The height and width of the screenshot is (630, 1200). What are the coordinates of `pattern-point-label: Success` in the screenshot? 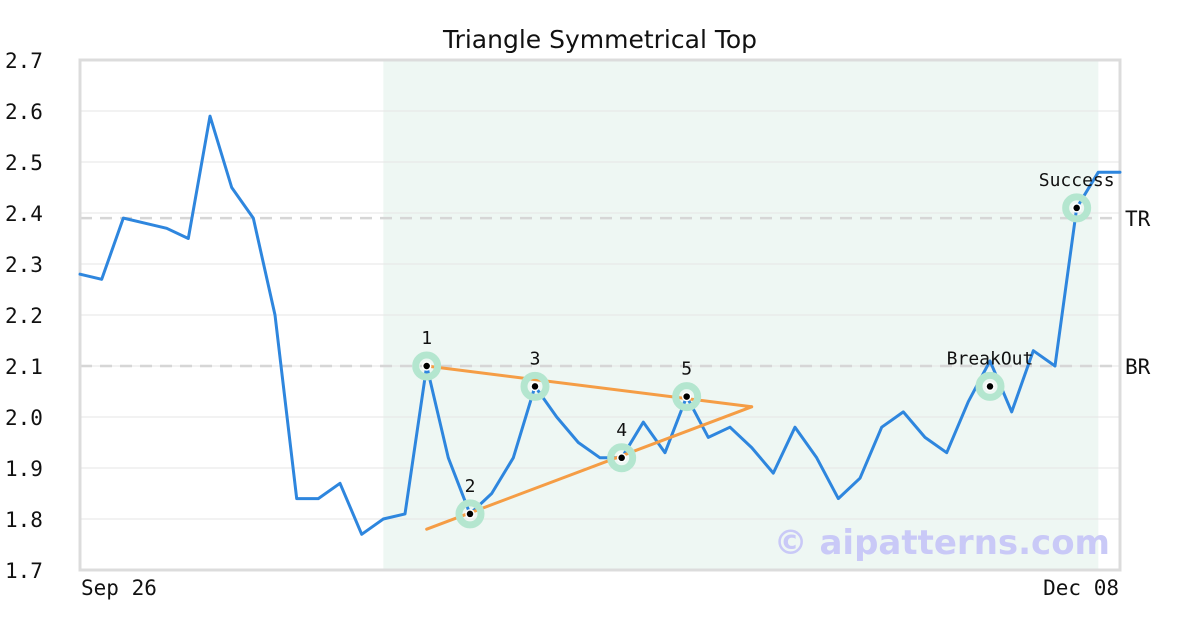 It's located at (1077, 180).